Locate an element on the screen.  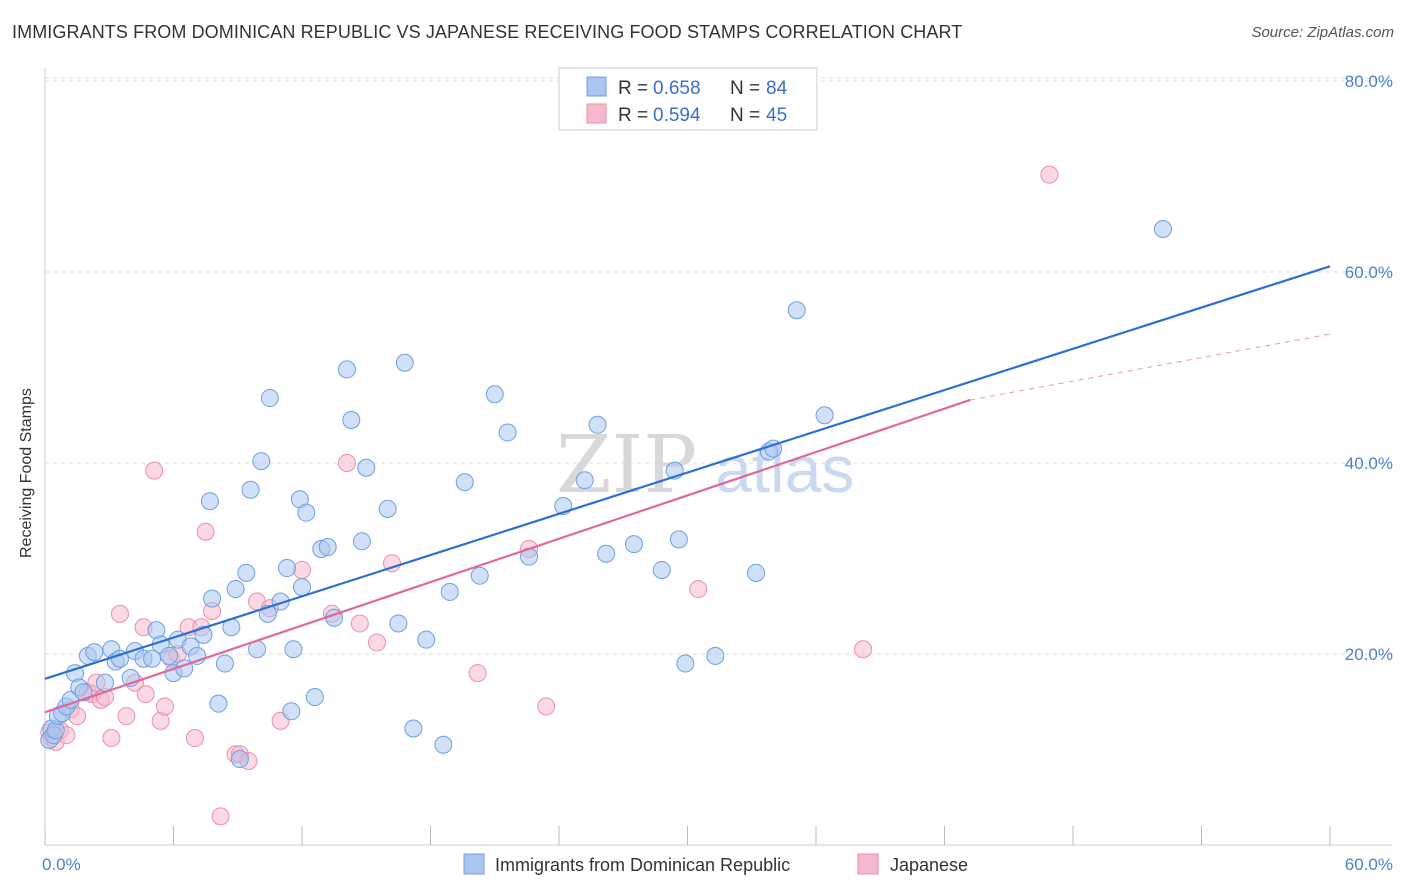
legend-n-label-1: N = is located at coordinates (745, 88).